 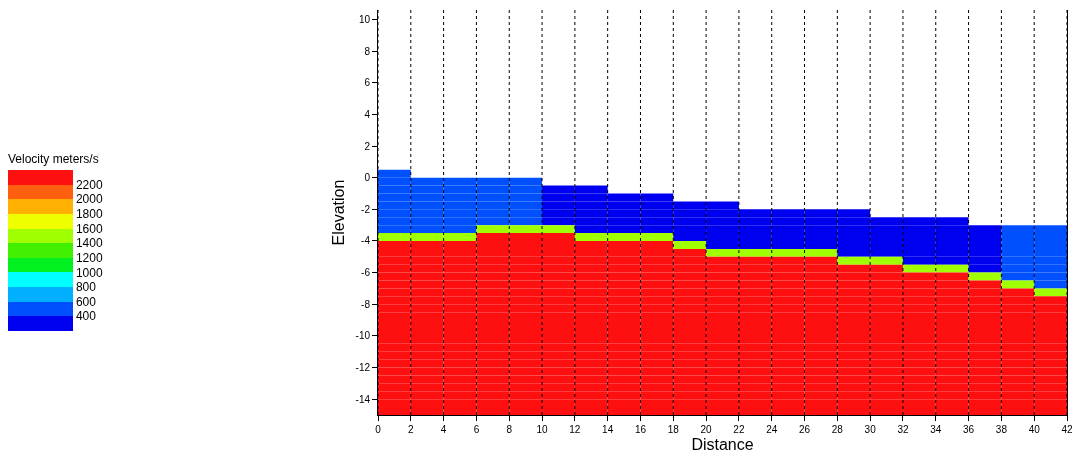 What do you see at coordinates (367, 83) in the screenshot?
I see `y-tick-label: 6` at bounding box center [367, 83].